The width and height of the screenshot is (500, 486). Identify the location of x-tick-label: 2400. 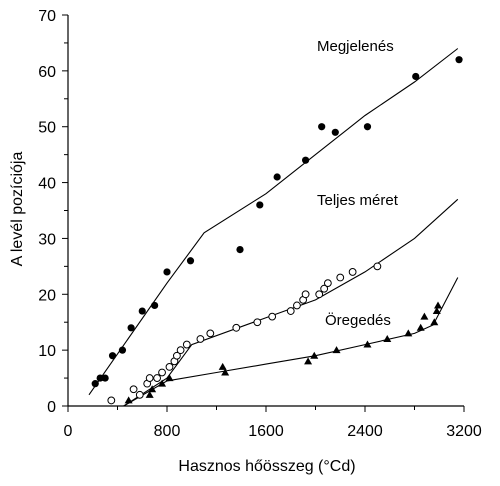
(365, 431).